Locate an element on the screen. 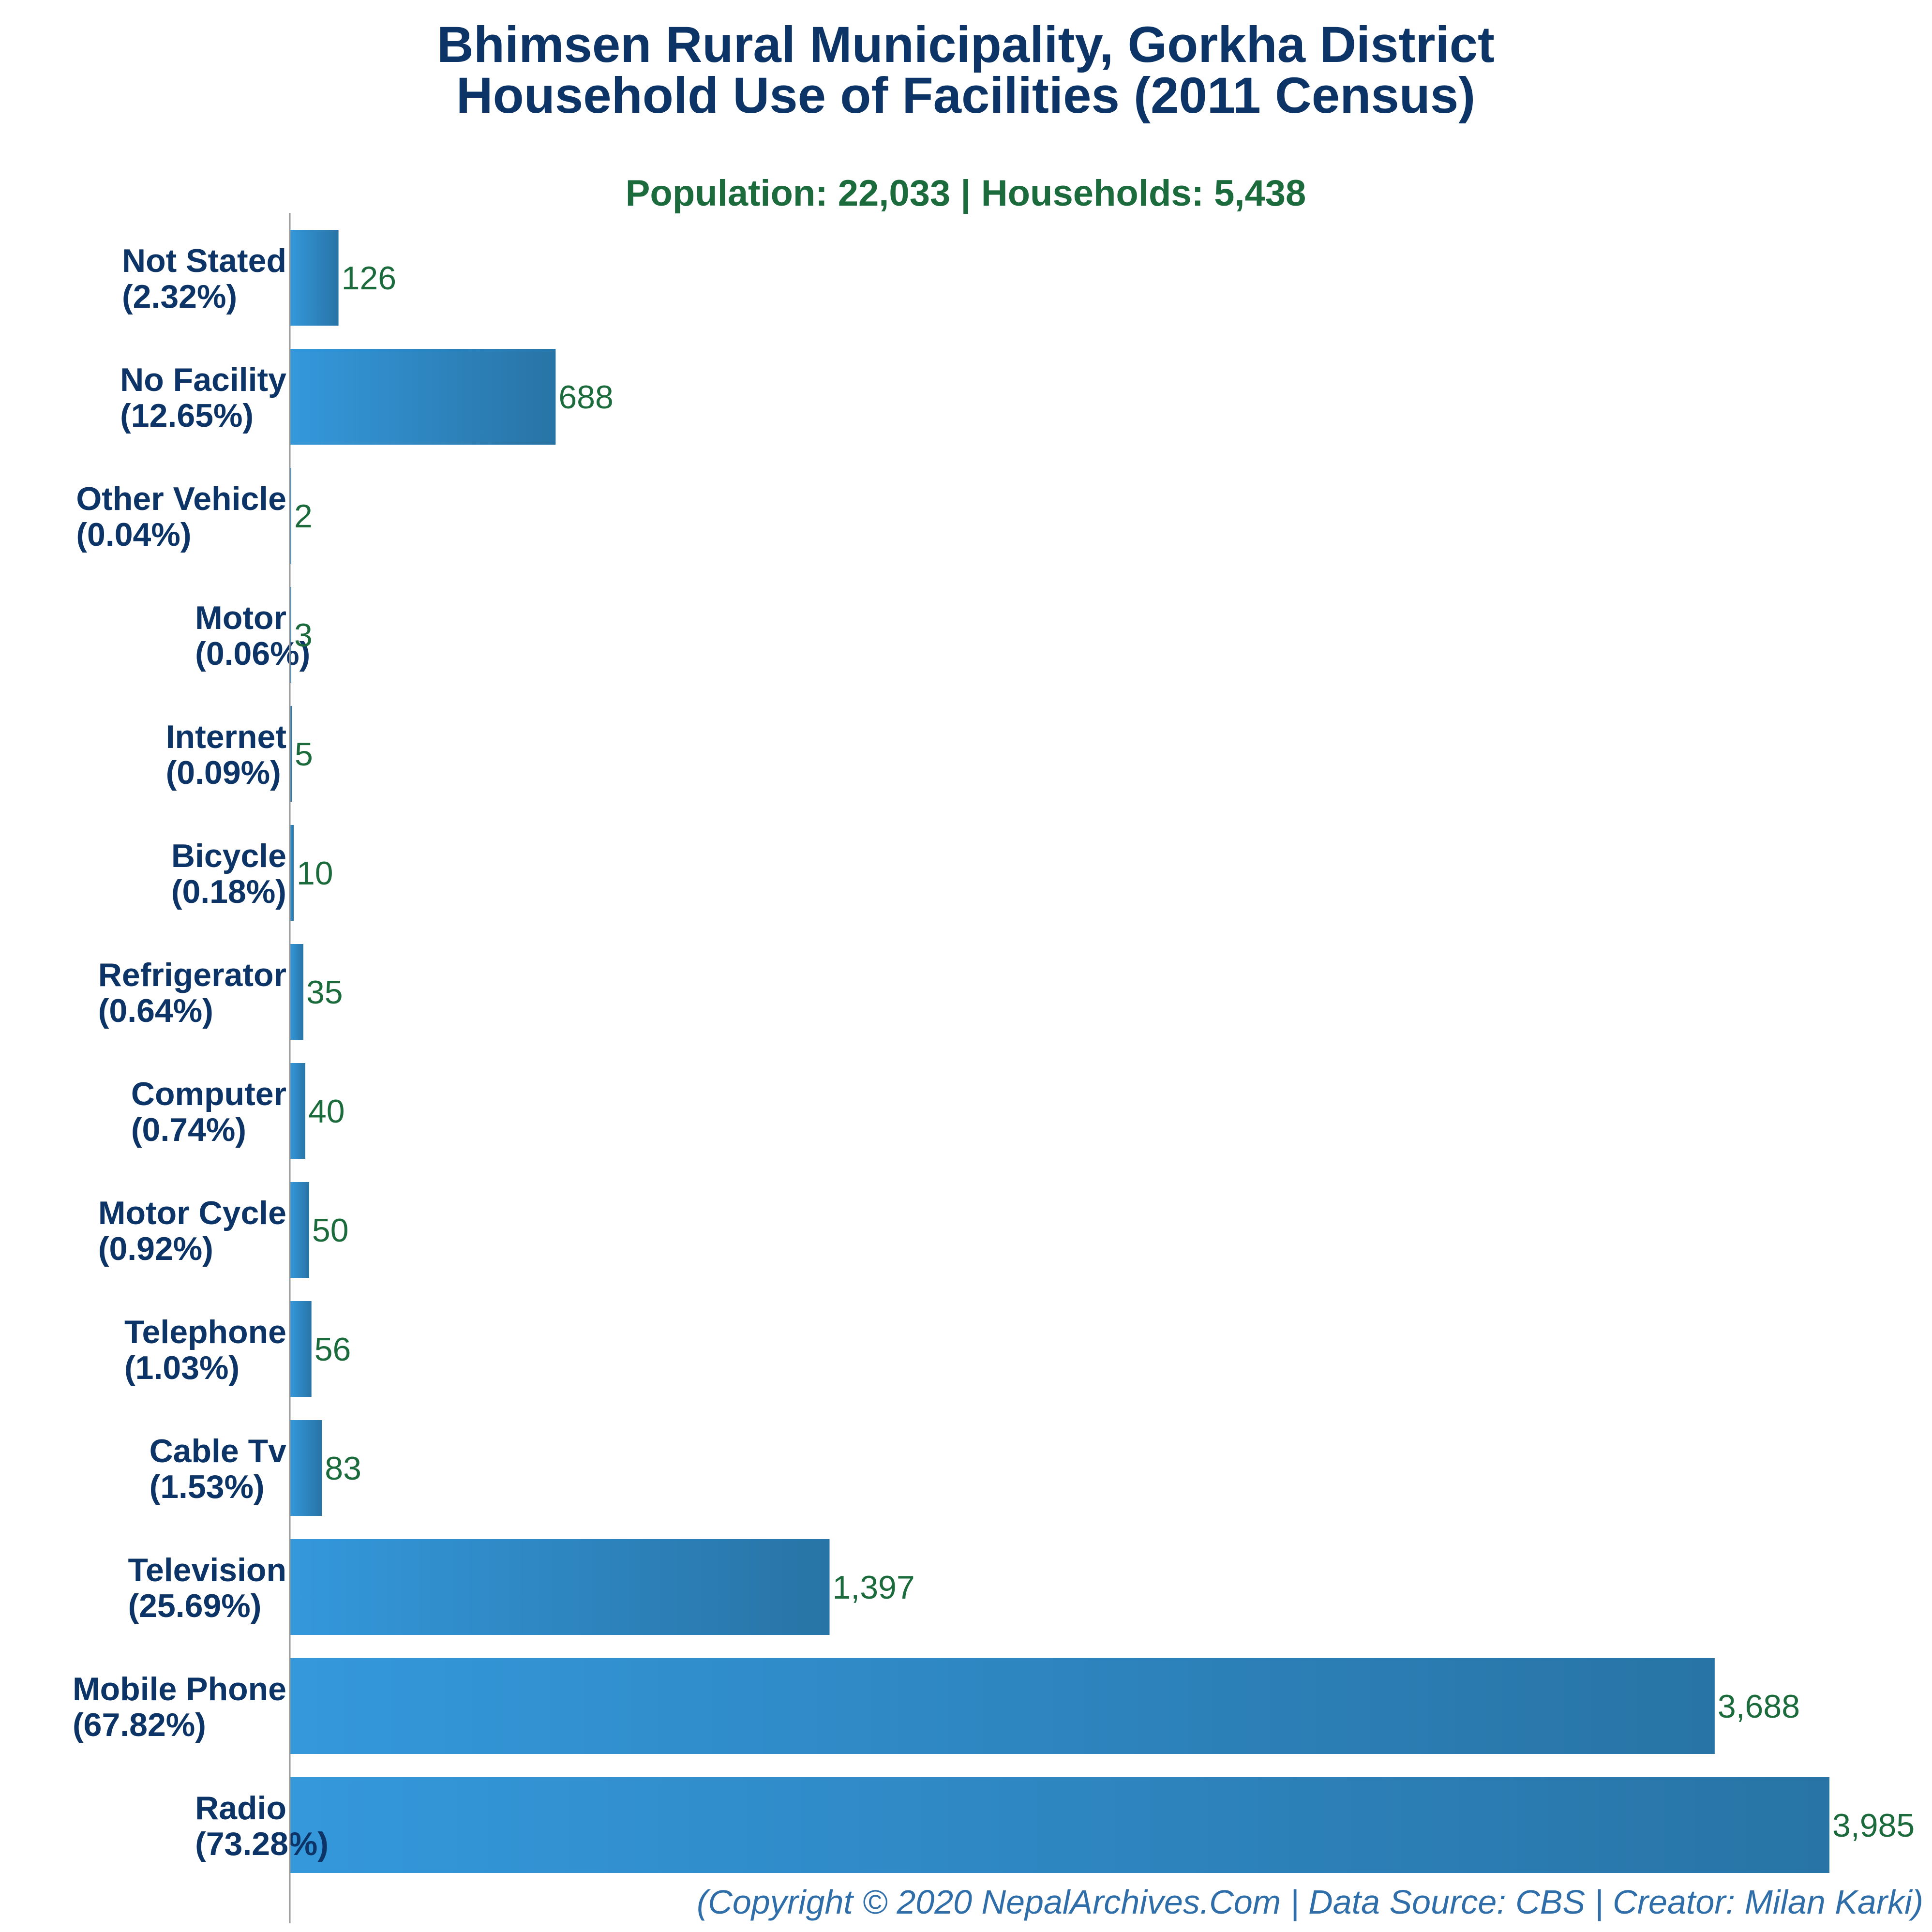 The width and height of the screenshot is (1932, 1932). value-label: 50 is located at coordinates (330, 1230).